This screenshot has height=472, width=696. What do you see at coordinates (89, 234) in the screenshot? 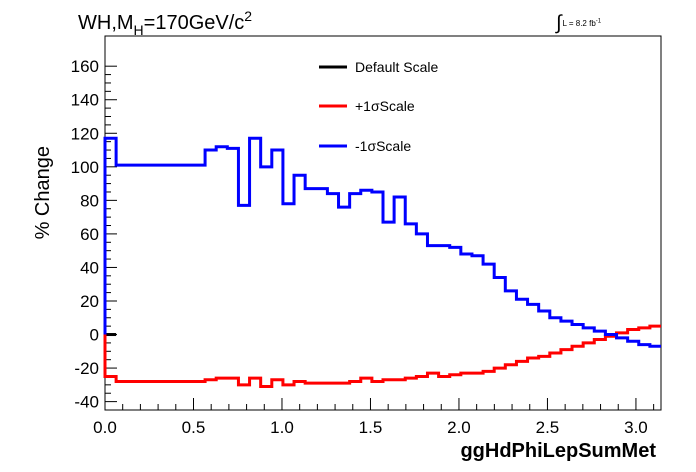
I see `y-tick-label: 60` at bounding box center [89, 234].